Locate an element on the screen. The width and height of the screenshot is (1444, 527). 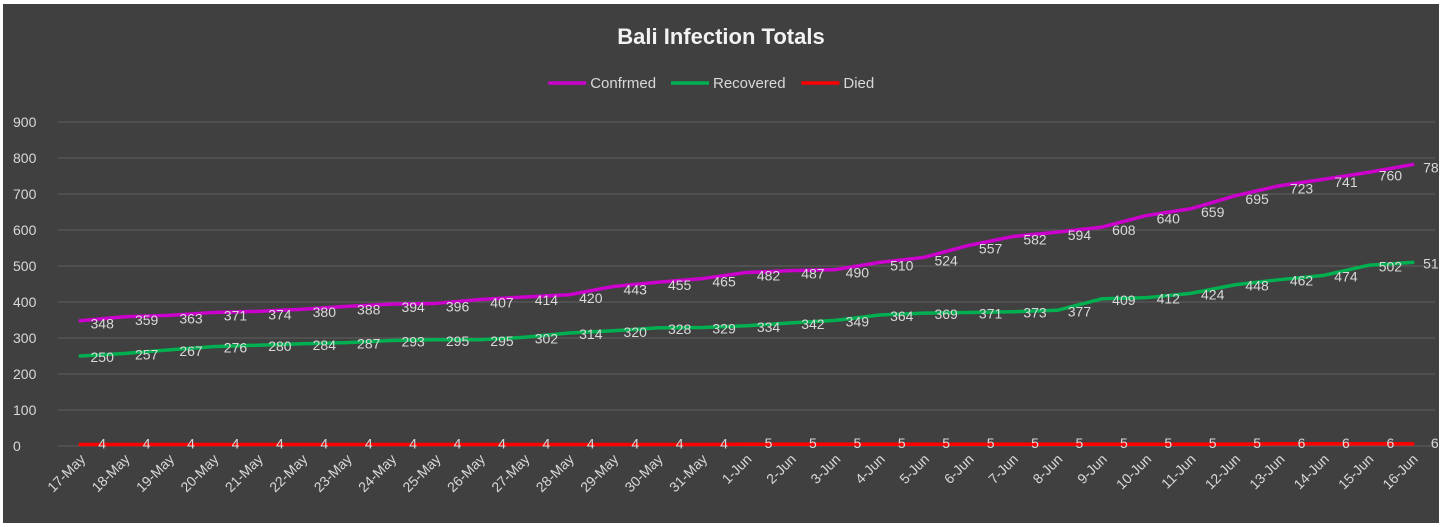
data-label-confrmed: 380 is located at coordinates (325, 312).